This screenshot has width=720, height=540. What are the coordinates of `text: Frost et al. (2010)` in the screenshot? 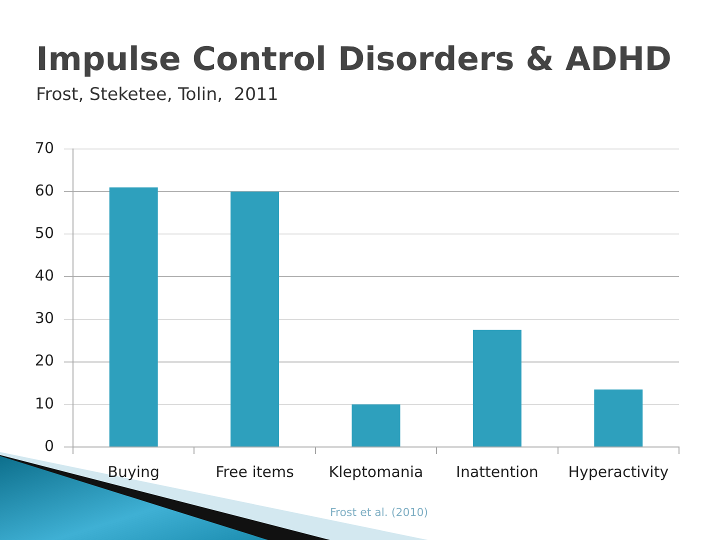 It's located at (379, 512).